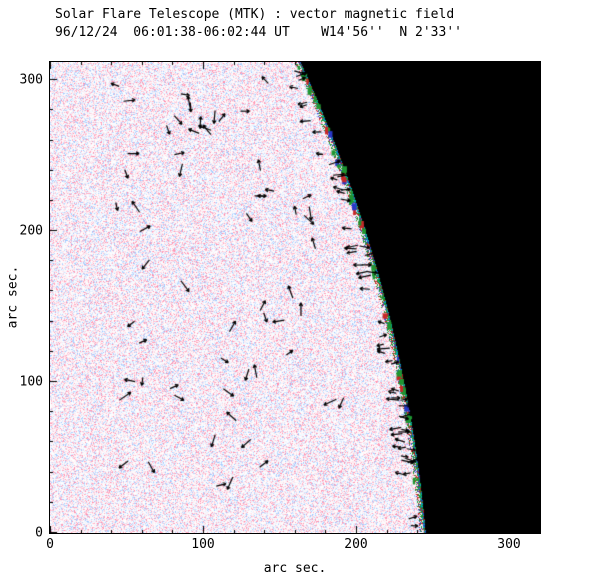 The image size is (612, 585). I want to click on x-tick-label-200: 200, so click(356, 544).